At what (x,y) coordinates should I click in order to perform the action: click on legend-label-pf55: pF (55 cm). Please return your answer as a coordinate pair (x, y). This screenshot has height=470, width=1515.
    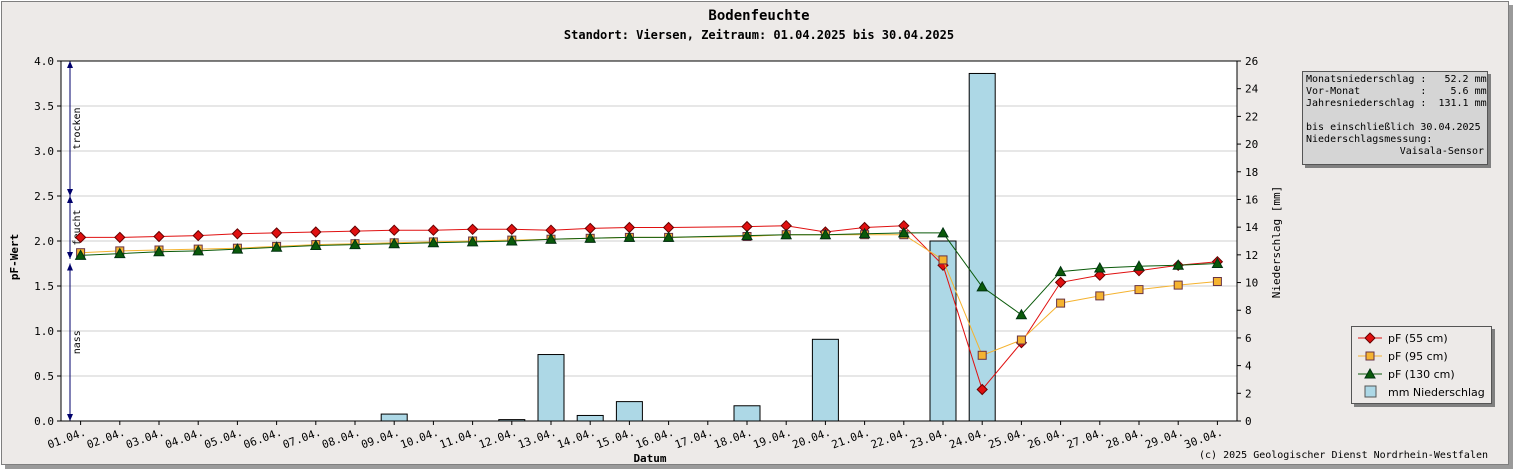
    Looking at the image, I should click on (1418, 338).